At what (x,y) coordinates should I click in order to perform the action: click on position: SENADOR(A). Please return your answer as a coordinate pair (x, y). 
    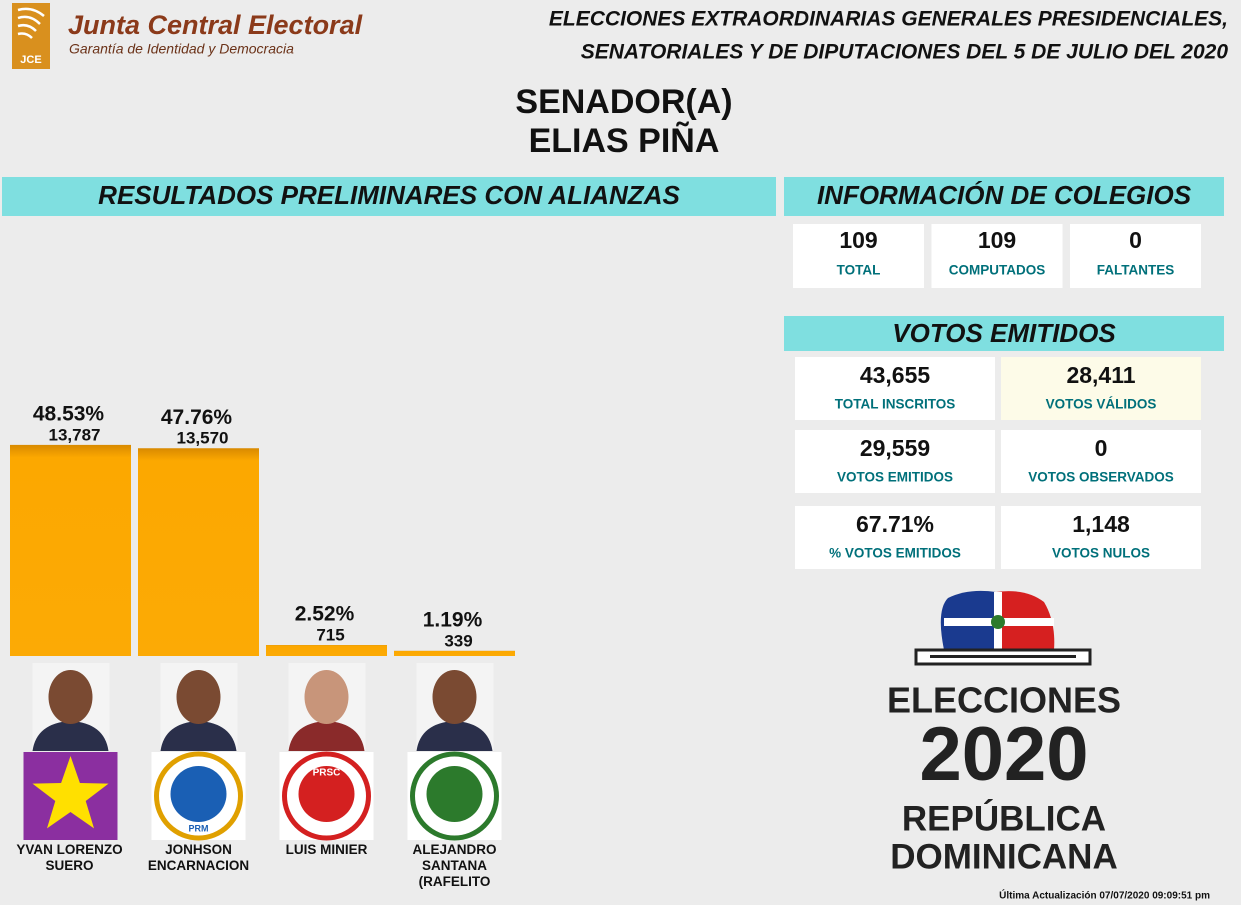
    Looking at the image, I should click on (623, 102).